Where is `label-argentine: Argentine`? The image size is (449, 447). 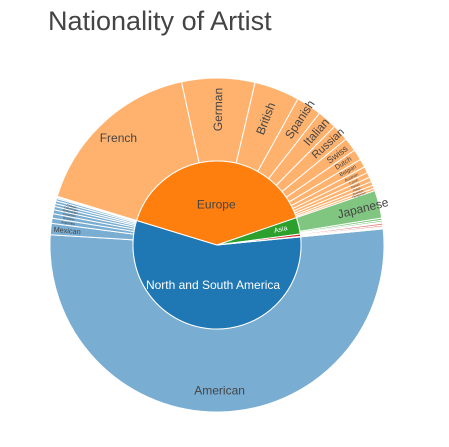
label-argentine: Argentine is located at coordinates (68, 223).